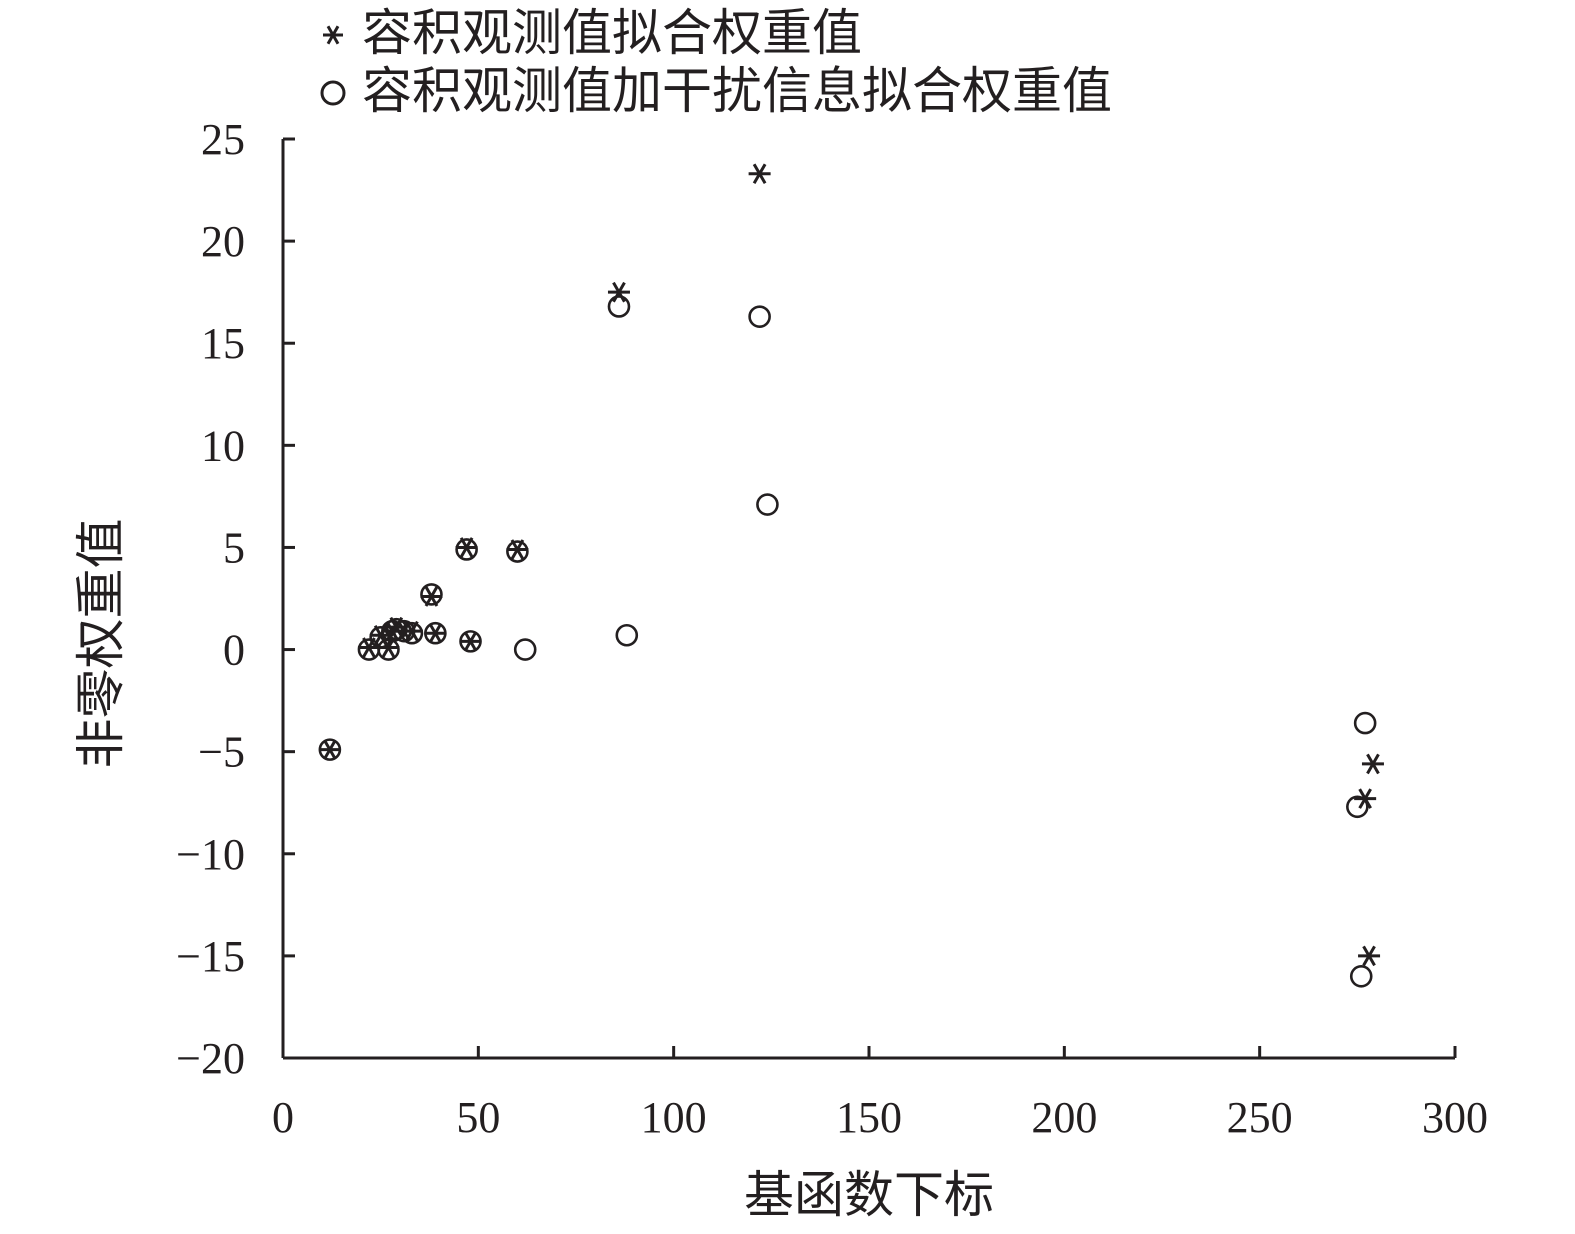  I want to click on y-tick-label: 5, so click(234, 547).